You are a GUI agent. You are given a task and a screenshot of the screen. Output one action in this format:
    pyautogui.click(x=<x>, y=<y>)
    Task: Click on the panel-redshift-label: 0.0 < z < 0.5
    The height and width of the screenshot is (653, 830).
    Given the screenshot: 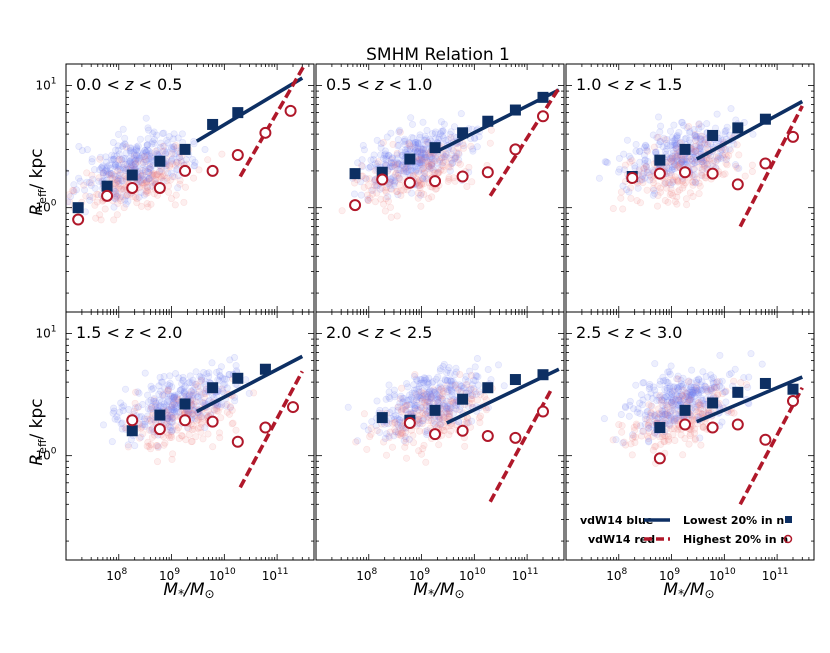 What is the action you would take?
    pyautogui.click(x=129, y=84)
    